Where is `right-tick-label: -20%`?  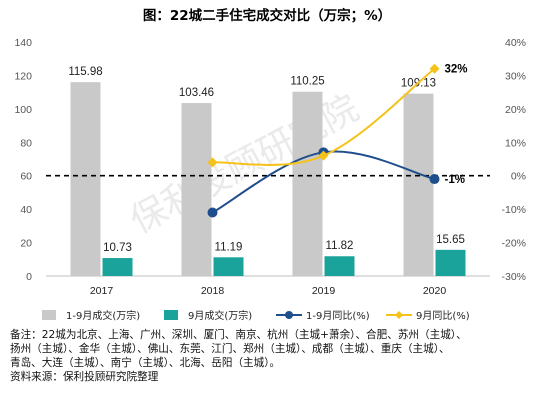 right-tick-label: -20% is located at coordinates (513, 244).